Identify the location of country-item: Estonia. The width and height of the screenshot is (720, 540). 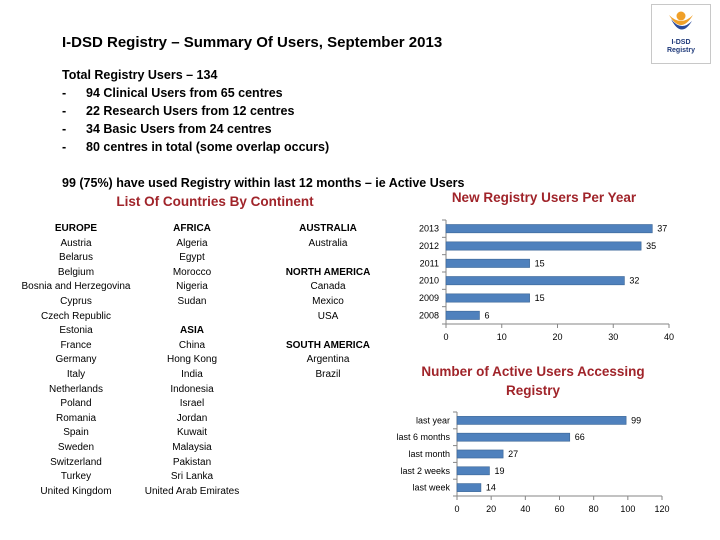
(76, 331).